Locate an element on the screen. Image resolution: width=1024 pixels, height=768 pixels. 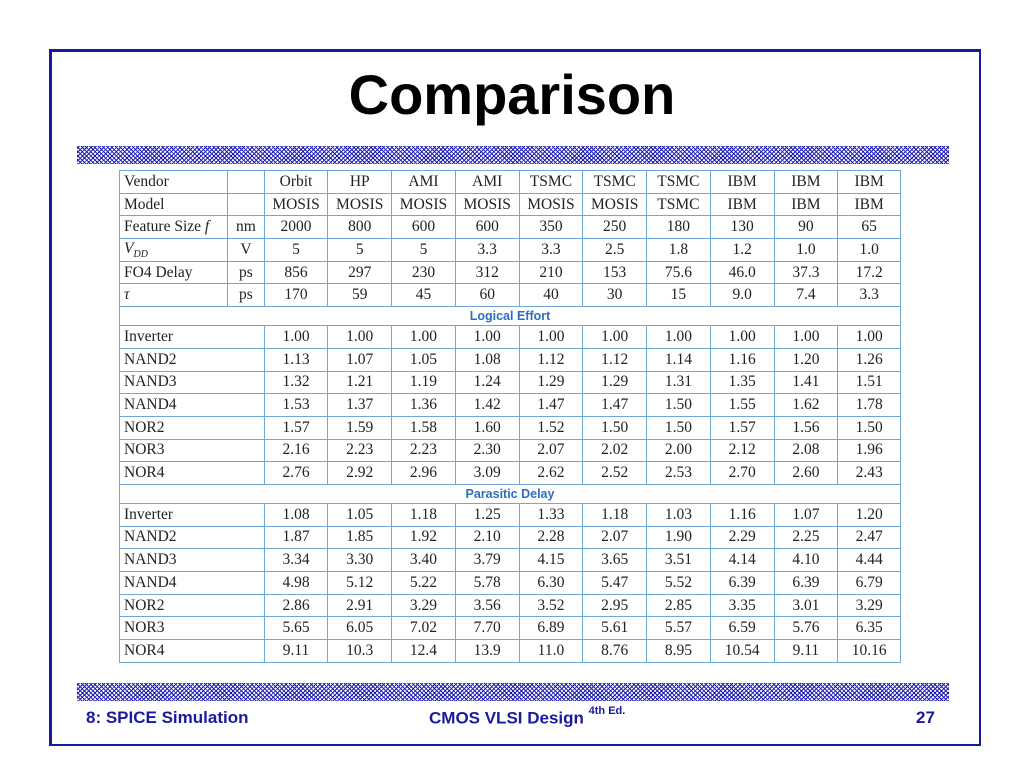
table-cell: 1.32 is located at coordinates (296, 382).